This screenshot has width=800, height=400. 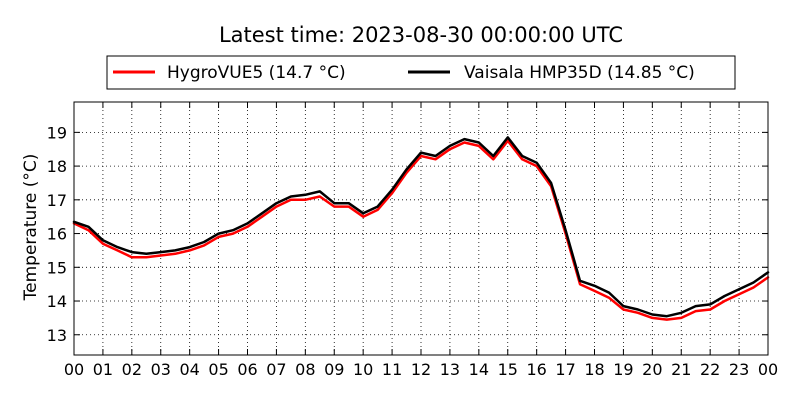 What do you see at coordinates (623, 369) in the screenshot?
I see `x-tick-label: 19` at bounding box center [623, 369].